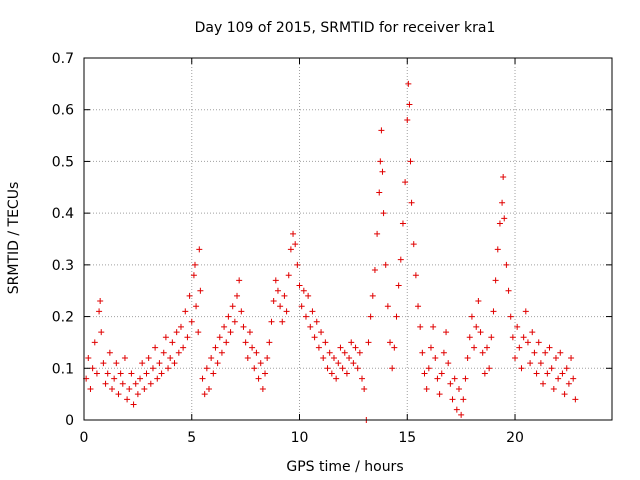 This screenshot has height=480, width=640. I want to click on y-tick-label: 0.1, so click(63, 369).